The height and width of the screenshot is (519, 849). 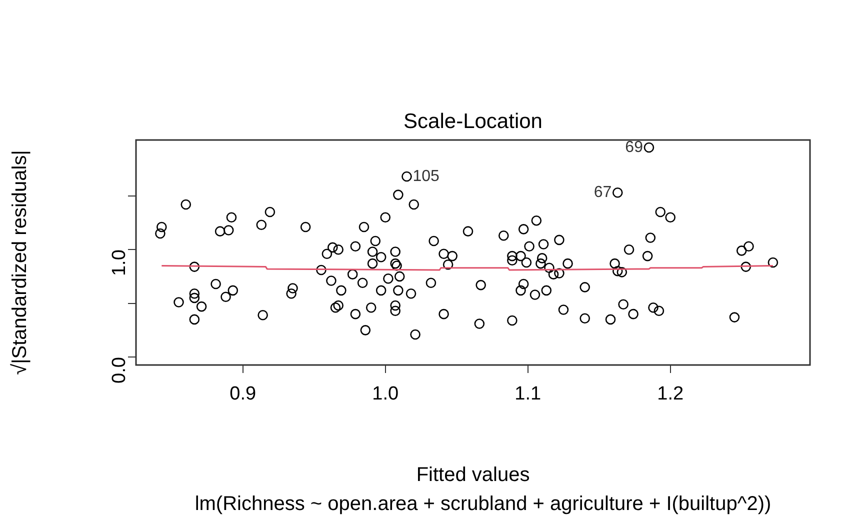 I want to click on x-tick-label: 1.0, so click(x=385, y=394).